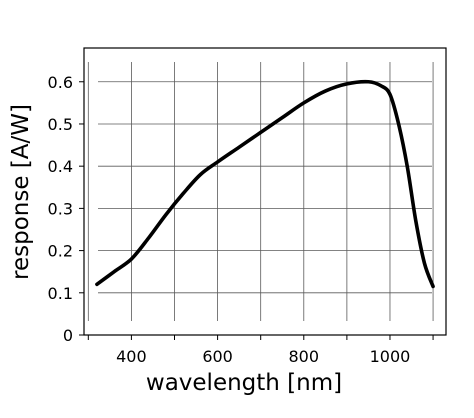 The height and width of the screenshot is (418, 474). Describe the element at coordinates (60, 82) in the screenshot. I see `y-tick-label: 0.6` at that location.